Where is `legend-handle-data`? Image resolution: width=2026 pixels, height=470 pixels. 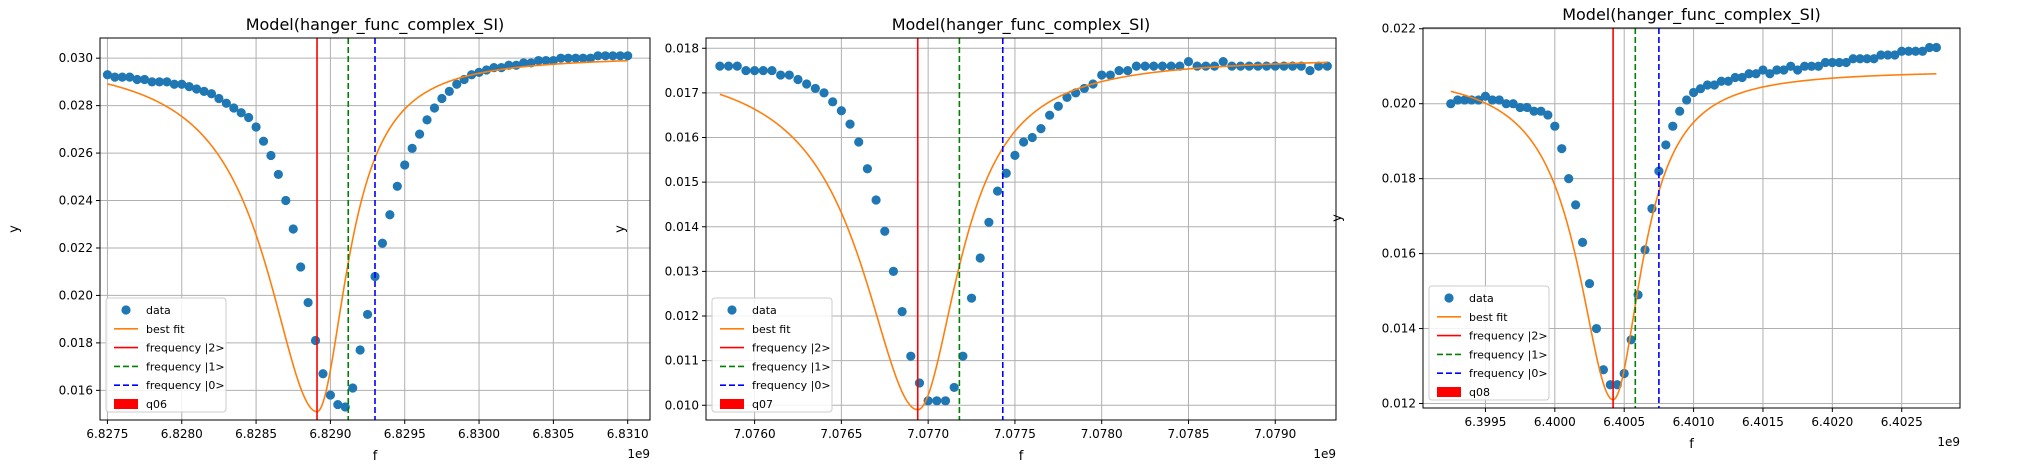 legend-handle-data is located at coordinates (126, 310).